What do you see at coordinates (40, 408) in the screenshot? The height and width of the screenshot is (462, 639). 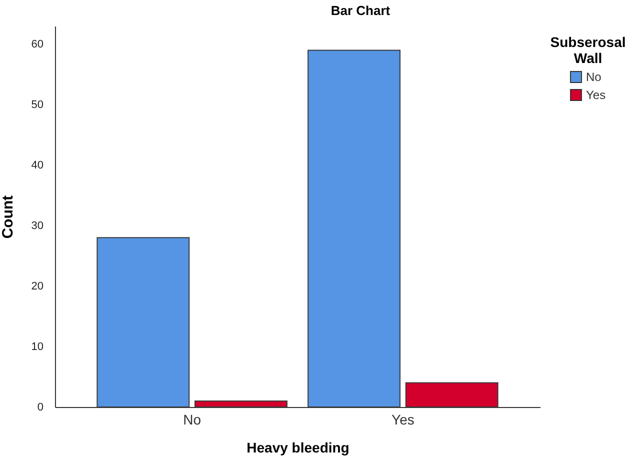 I see `y-tick-label: 0` at bounding box center [40, 408].